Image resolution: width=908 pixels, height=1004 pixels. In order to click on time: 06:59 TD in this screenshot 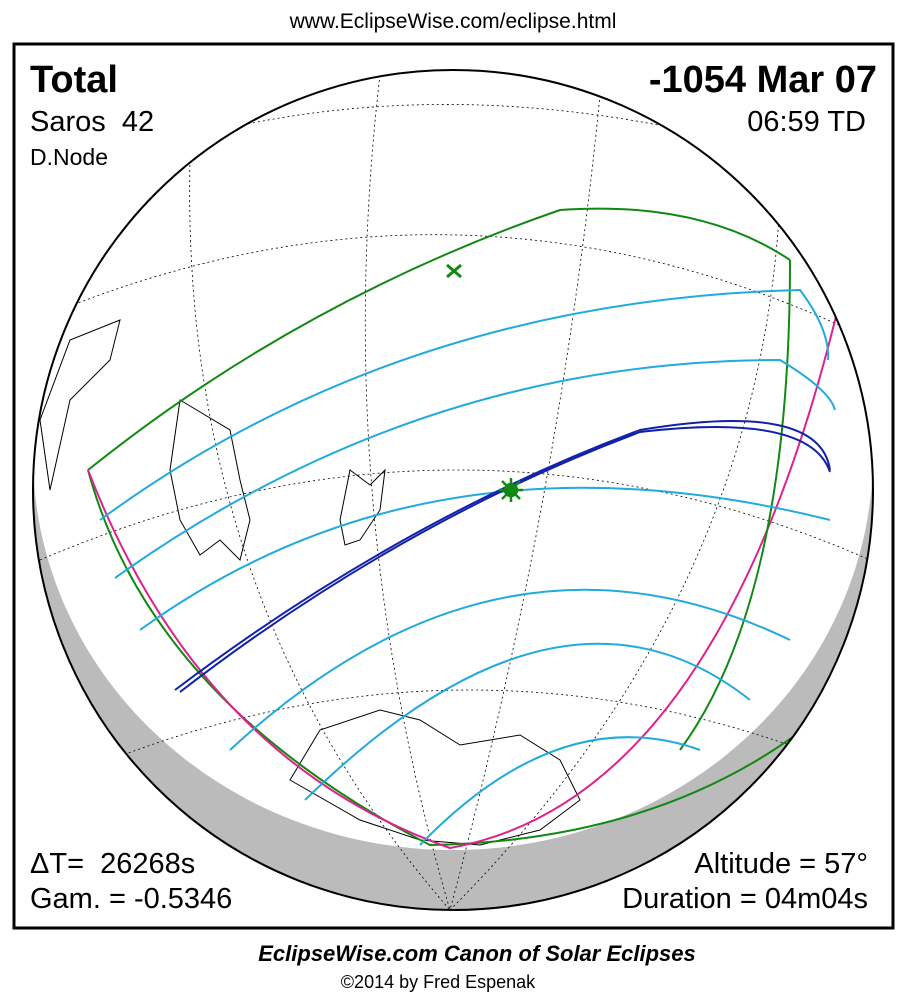, I will do `click(806, 122)`.